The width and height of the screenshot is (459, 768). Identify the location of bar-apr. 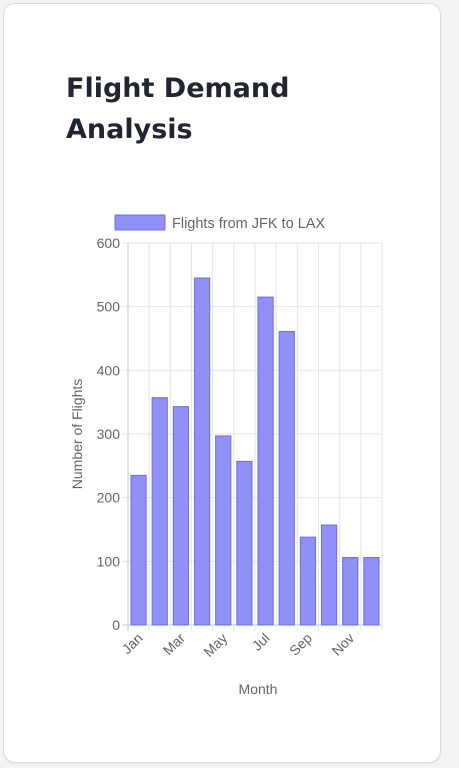
(202, 451).